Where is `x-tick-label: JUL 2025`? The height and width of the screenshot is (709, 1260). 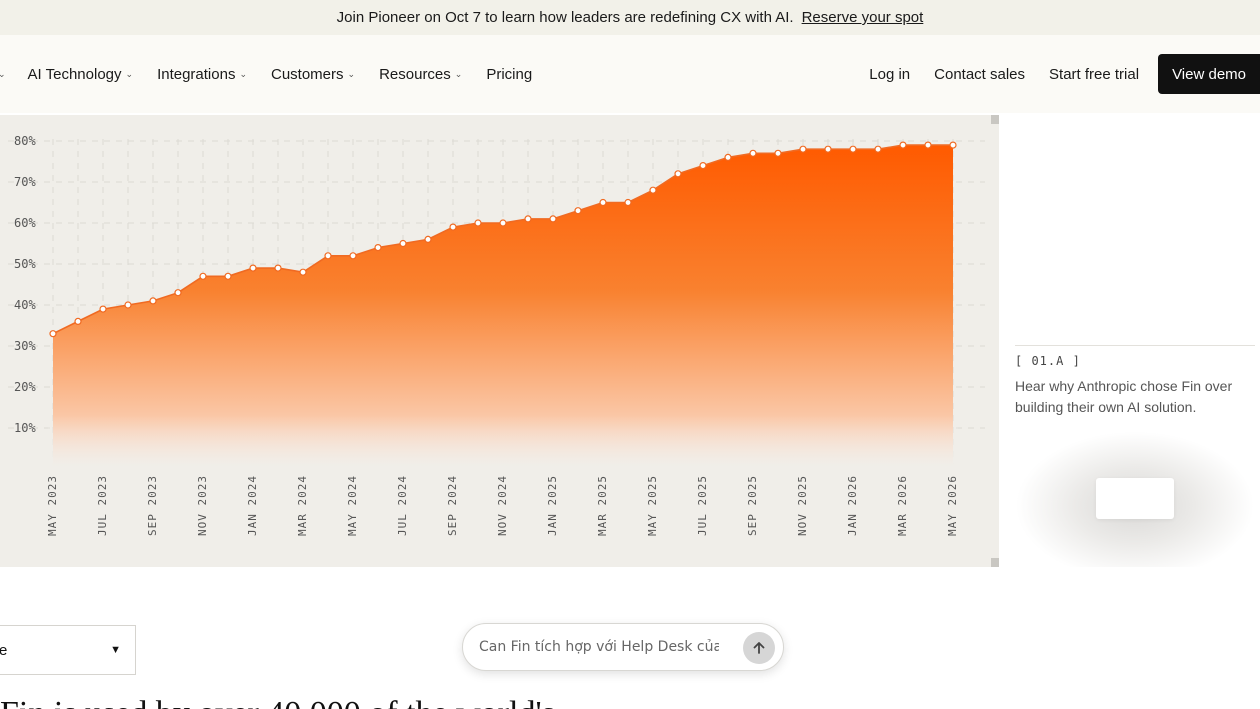
x-tick-label: JUL 2025 is located at coordinates (702, 505).